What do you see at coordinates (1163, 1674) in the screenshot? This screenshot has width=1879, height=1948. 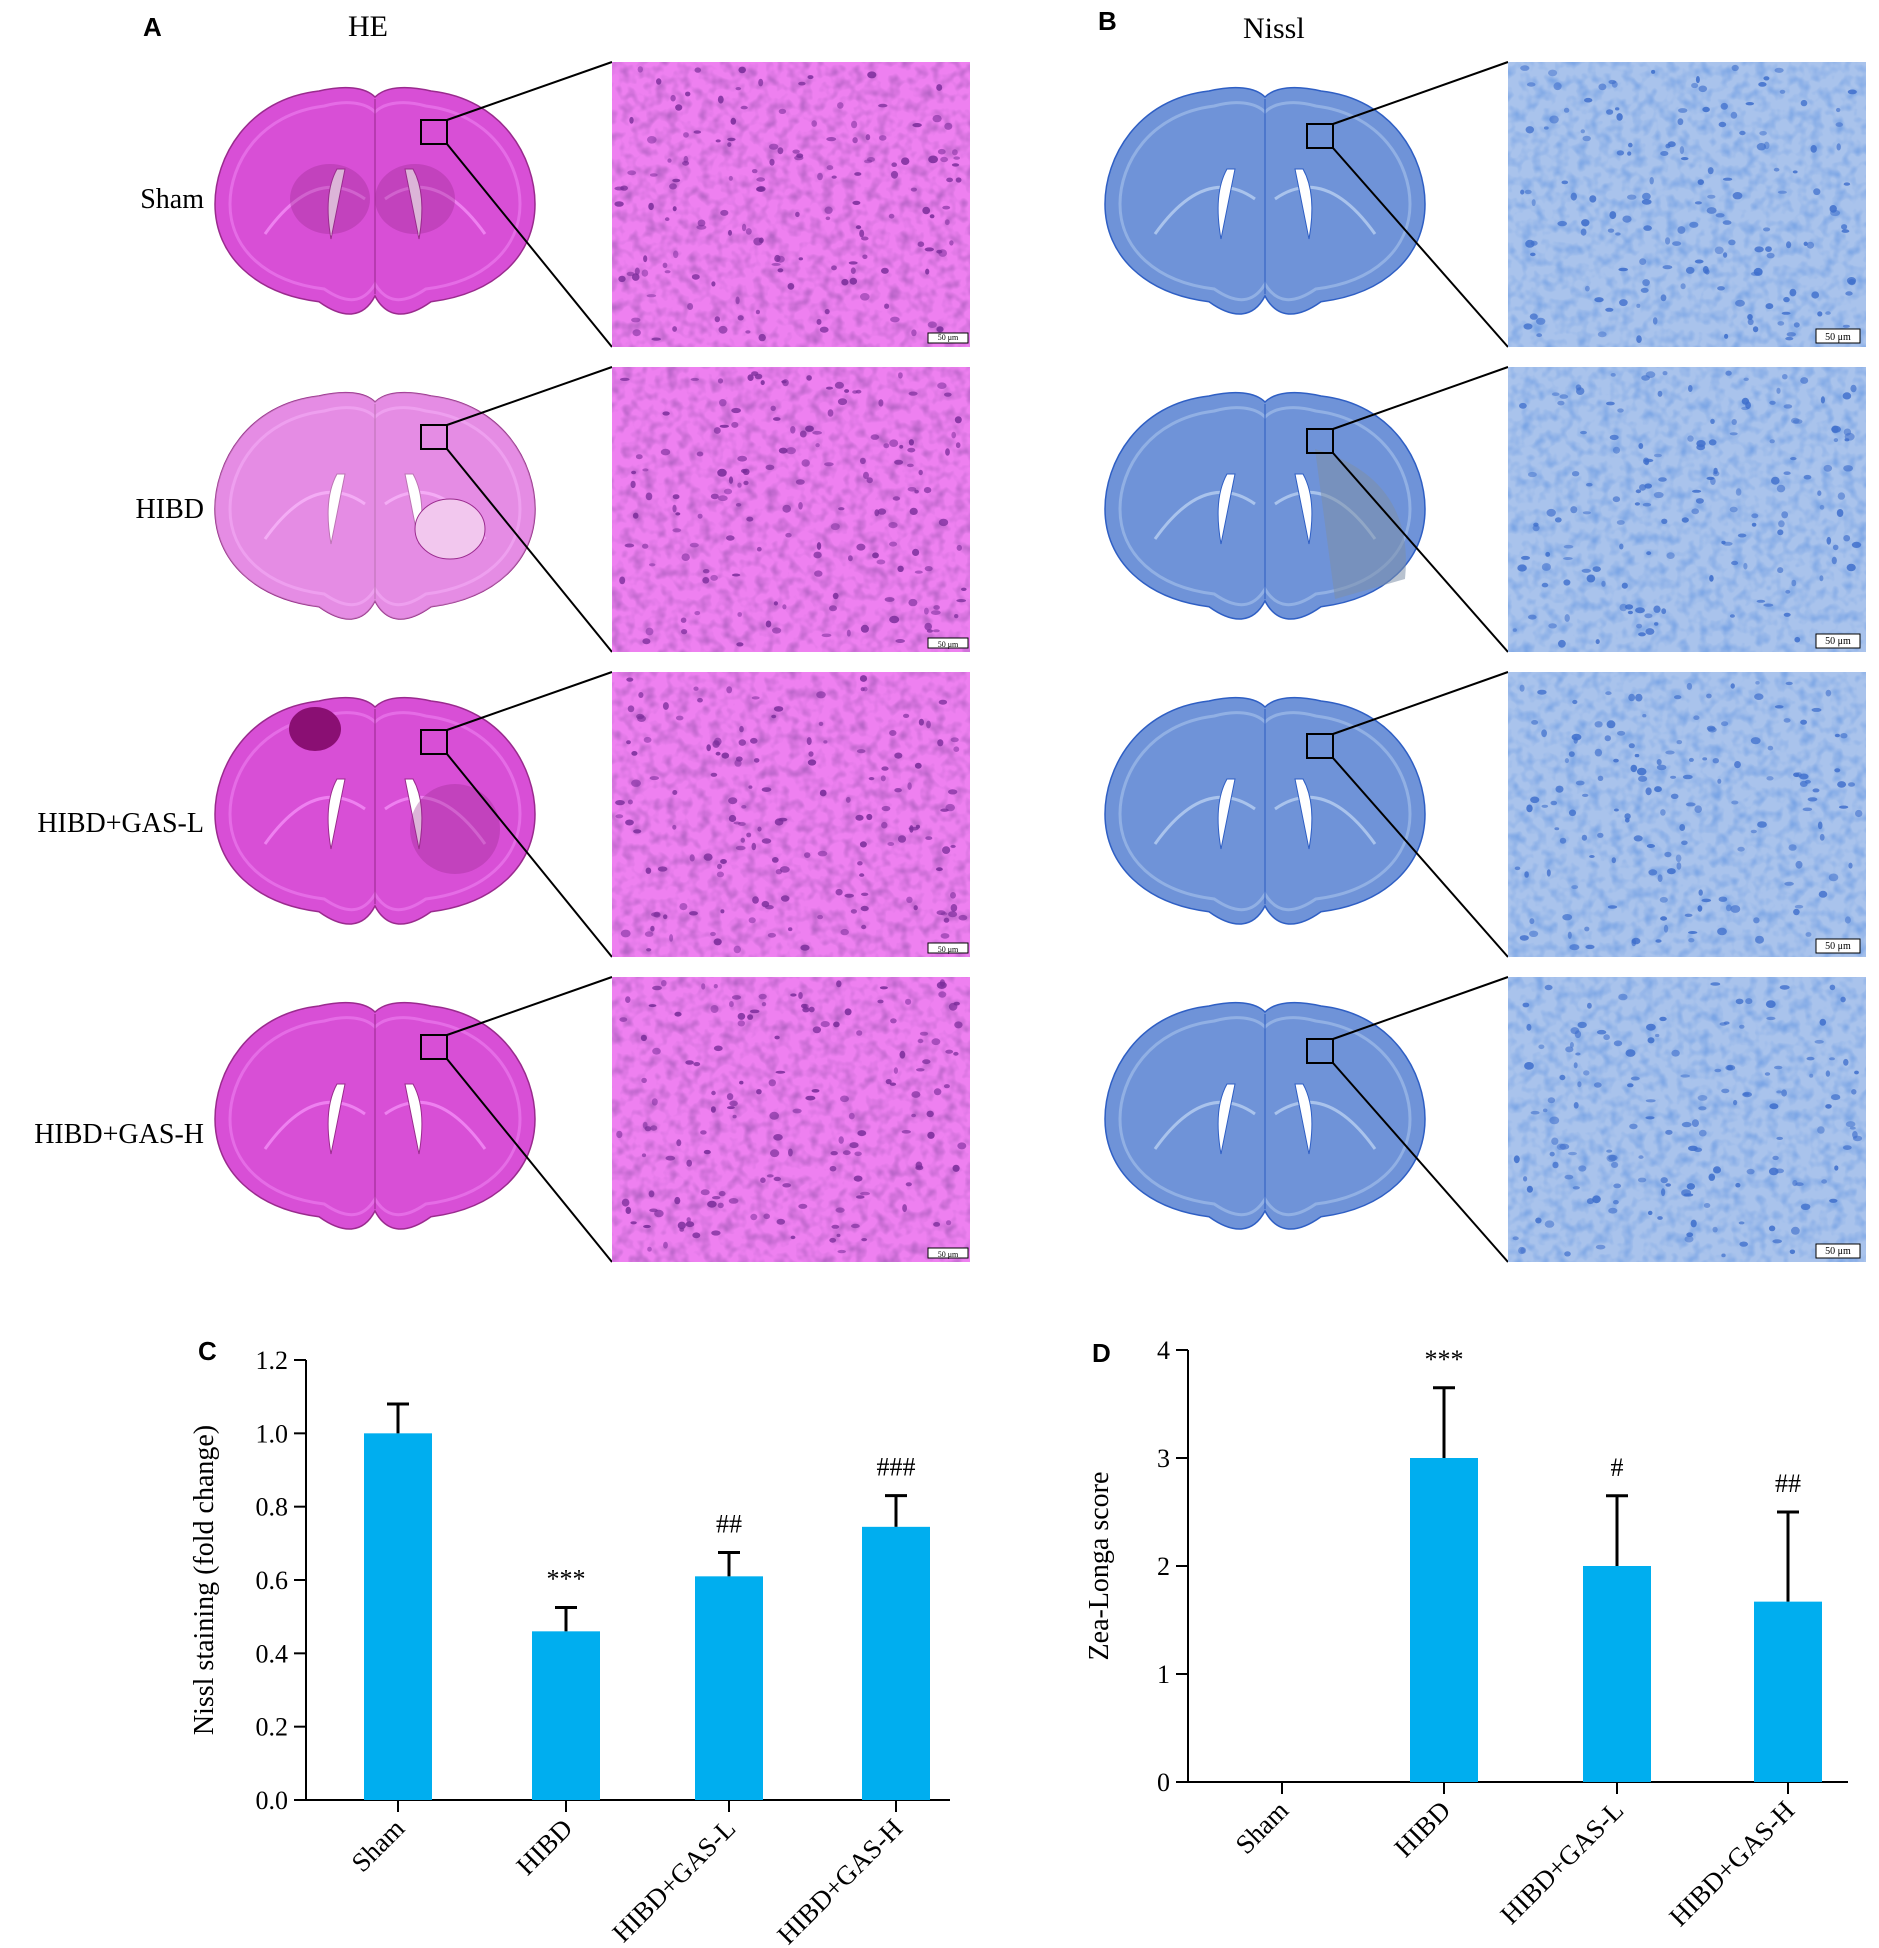 I see `y-tick-label: 1` at bounding box center [1163, 1674].